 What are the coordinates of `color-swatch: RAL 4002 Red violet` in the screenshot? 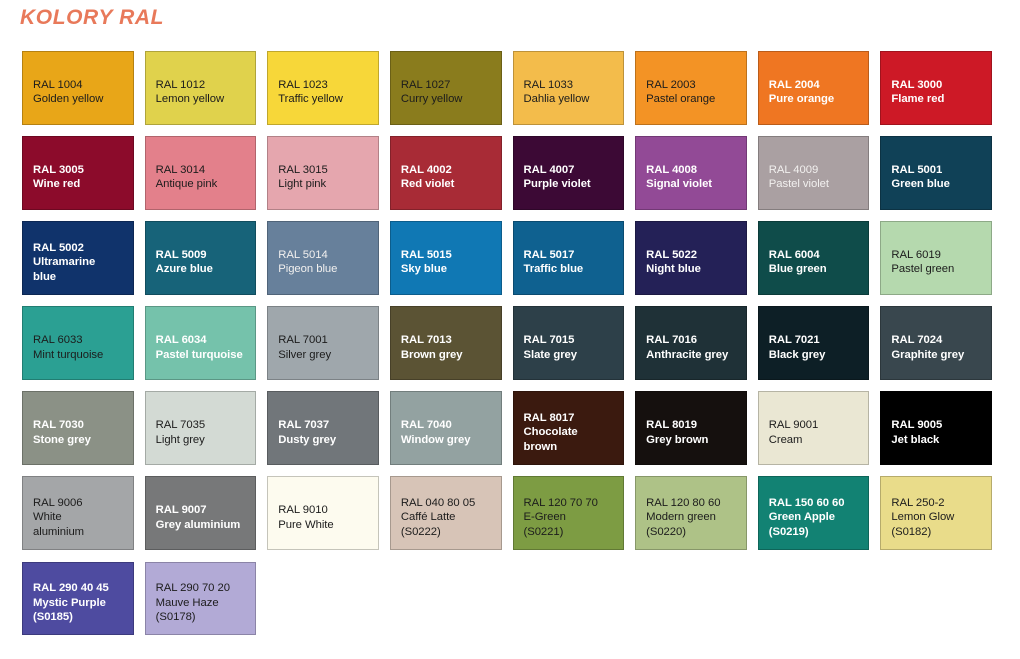 It's located at (445, 173).